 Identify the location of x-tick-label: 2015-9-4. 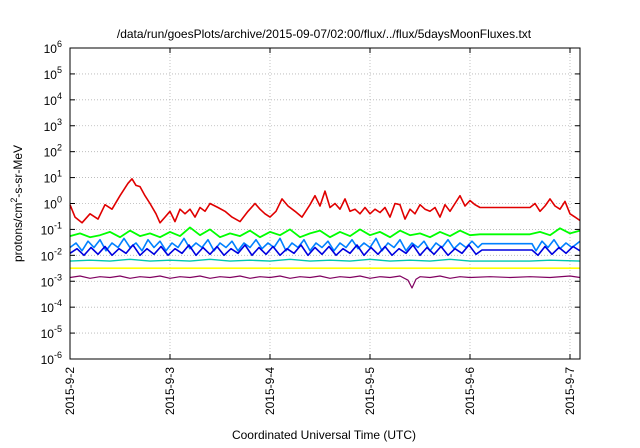
(270, 391).